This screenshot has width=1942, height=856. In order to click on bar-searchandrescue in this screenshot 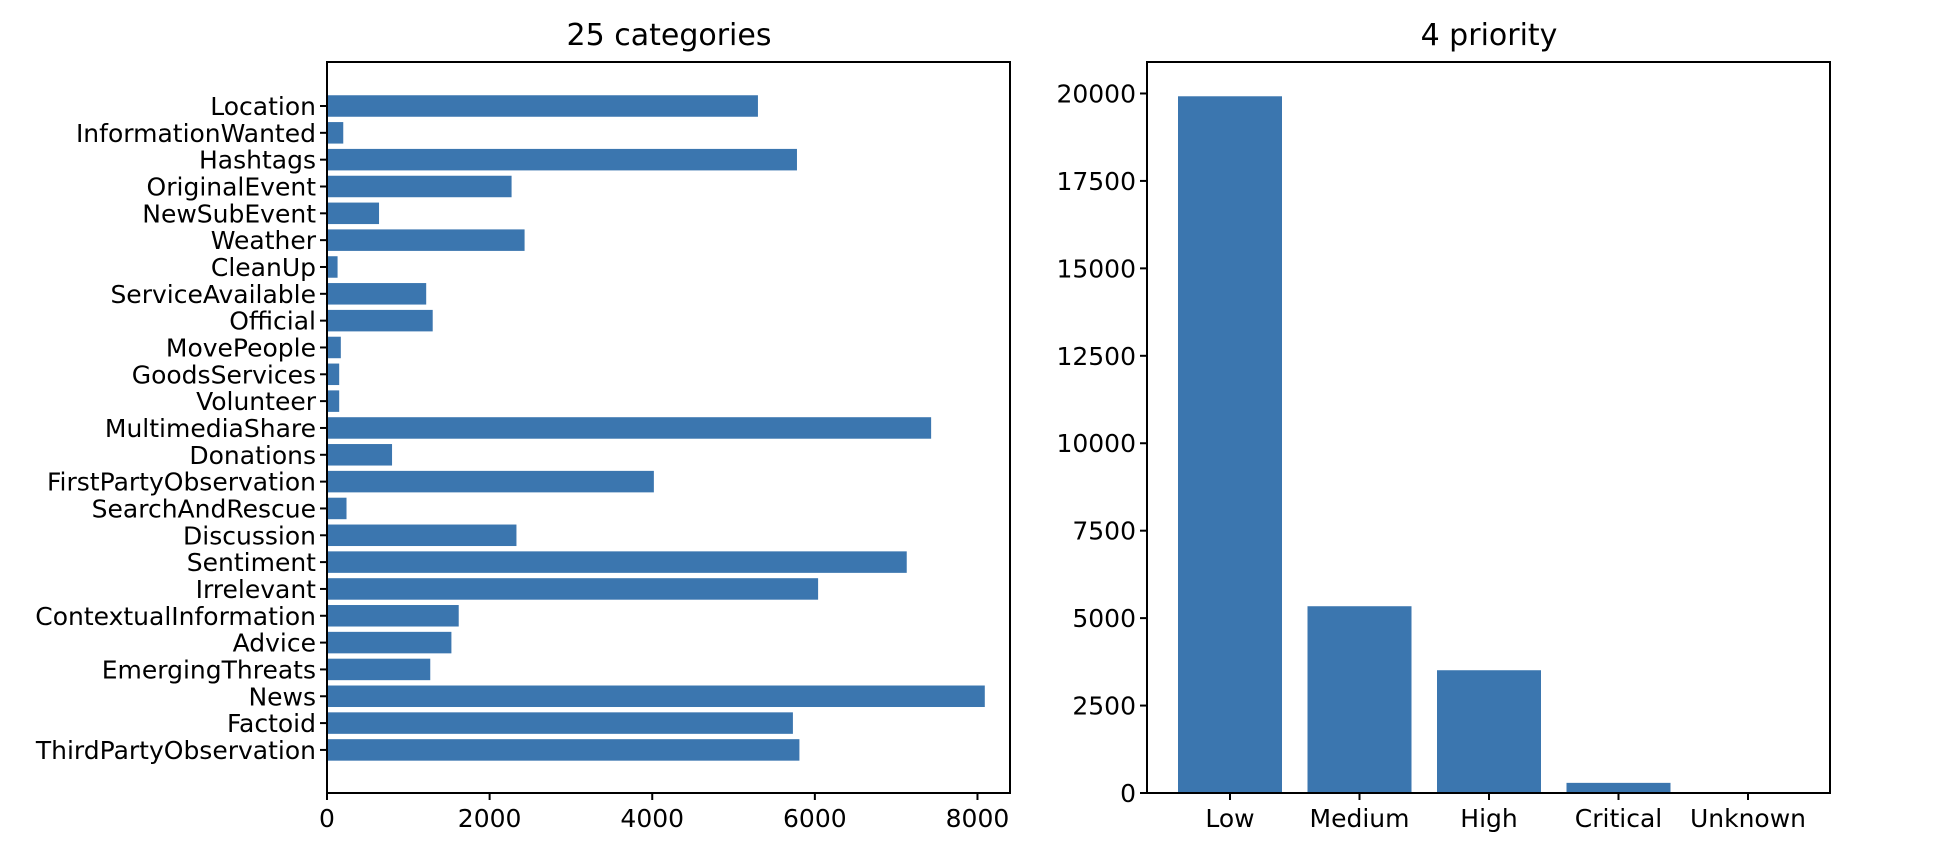, I will do `click(337, 508)`.